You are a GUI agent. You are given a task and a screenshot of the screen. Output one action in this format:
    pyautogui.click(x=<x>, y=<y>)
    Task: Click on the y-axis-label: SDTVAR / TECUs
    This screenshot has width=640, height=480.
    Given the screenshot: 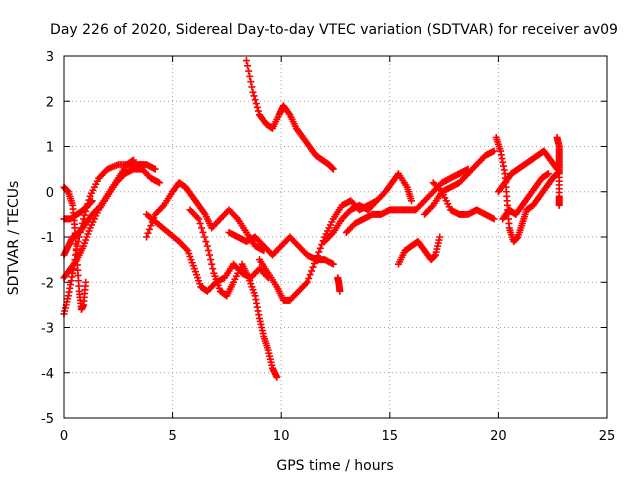 What is the action you would take?
    pyautogui.click(x=14, y=238)
    